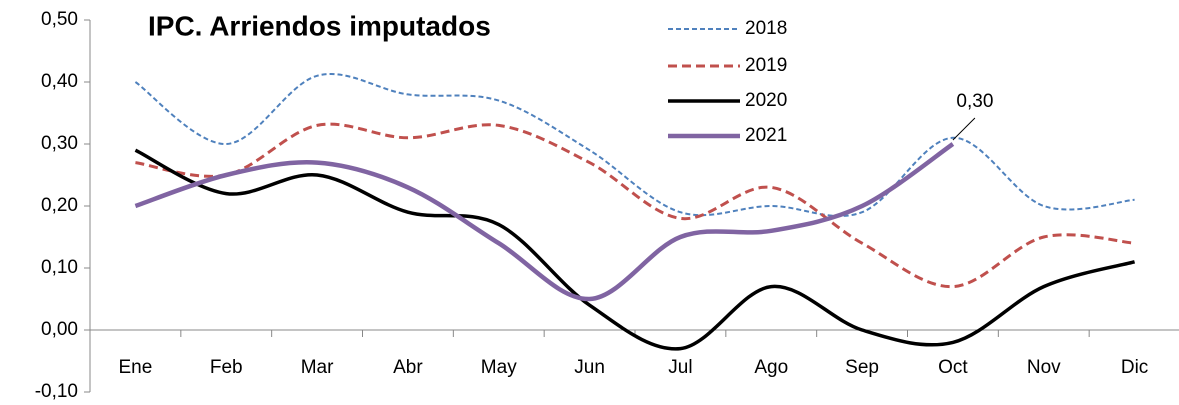  What do you see at coordinates (59, 267) in the screenshot?
I see `y-tick-label: 0,10` at bounding box center [59, 267].